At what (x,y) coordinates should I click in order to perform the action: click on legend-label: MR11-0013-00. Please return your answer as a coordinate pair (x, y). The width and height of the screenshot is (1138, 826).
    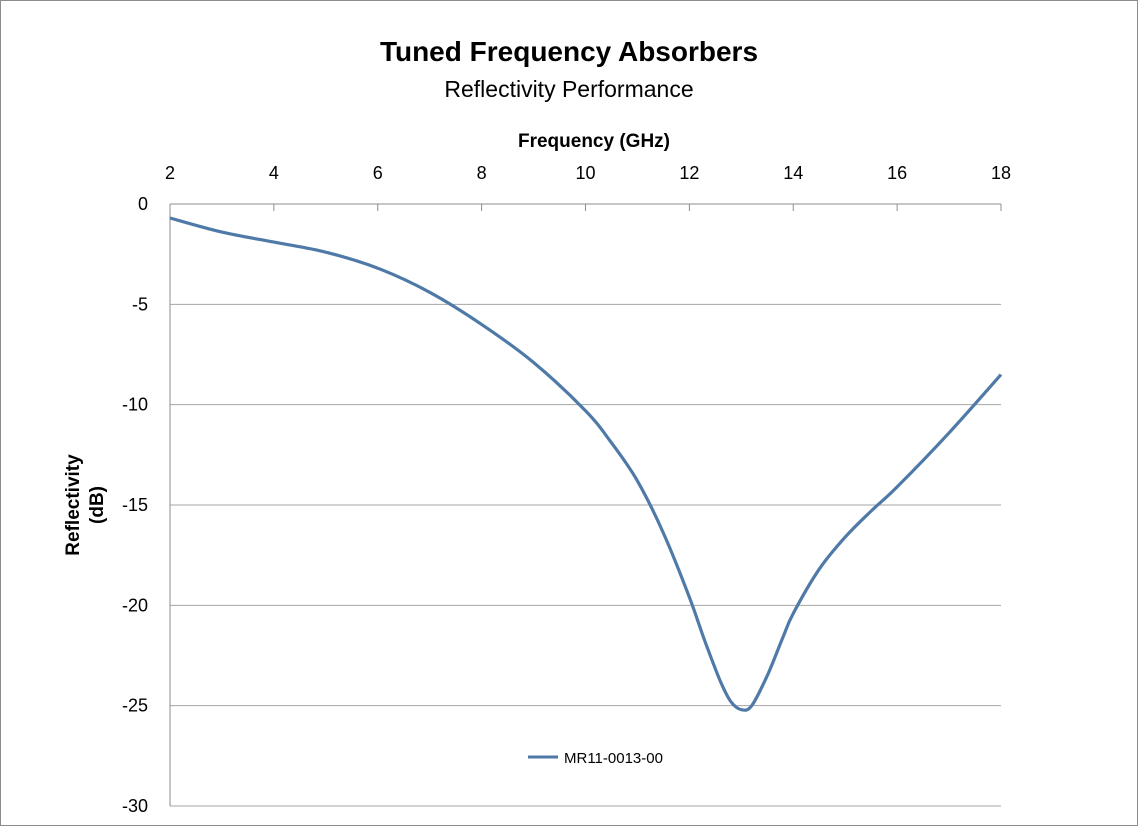
    Looking at the image, I should click on (613, 758).